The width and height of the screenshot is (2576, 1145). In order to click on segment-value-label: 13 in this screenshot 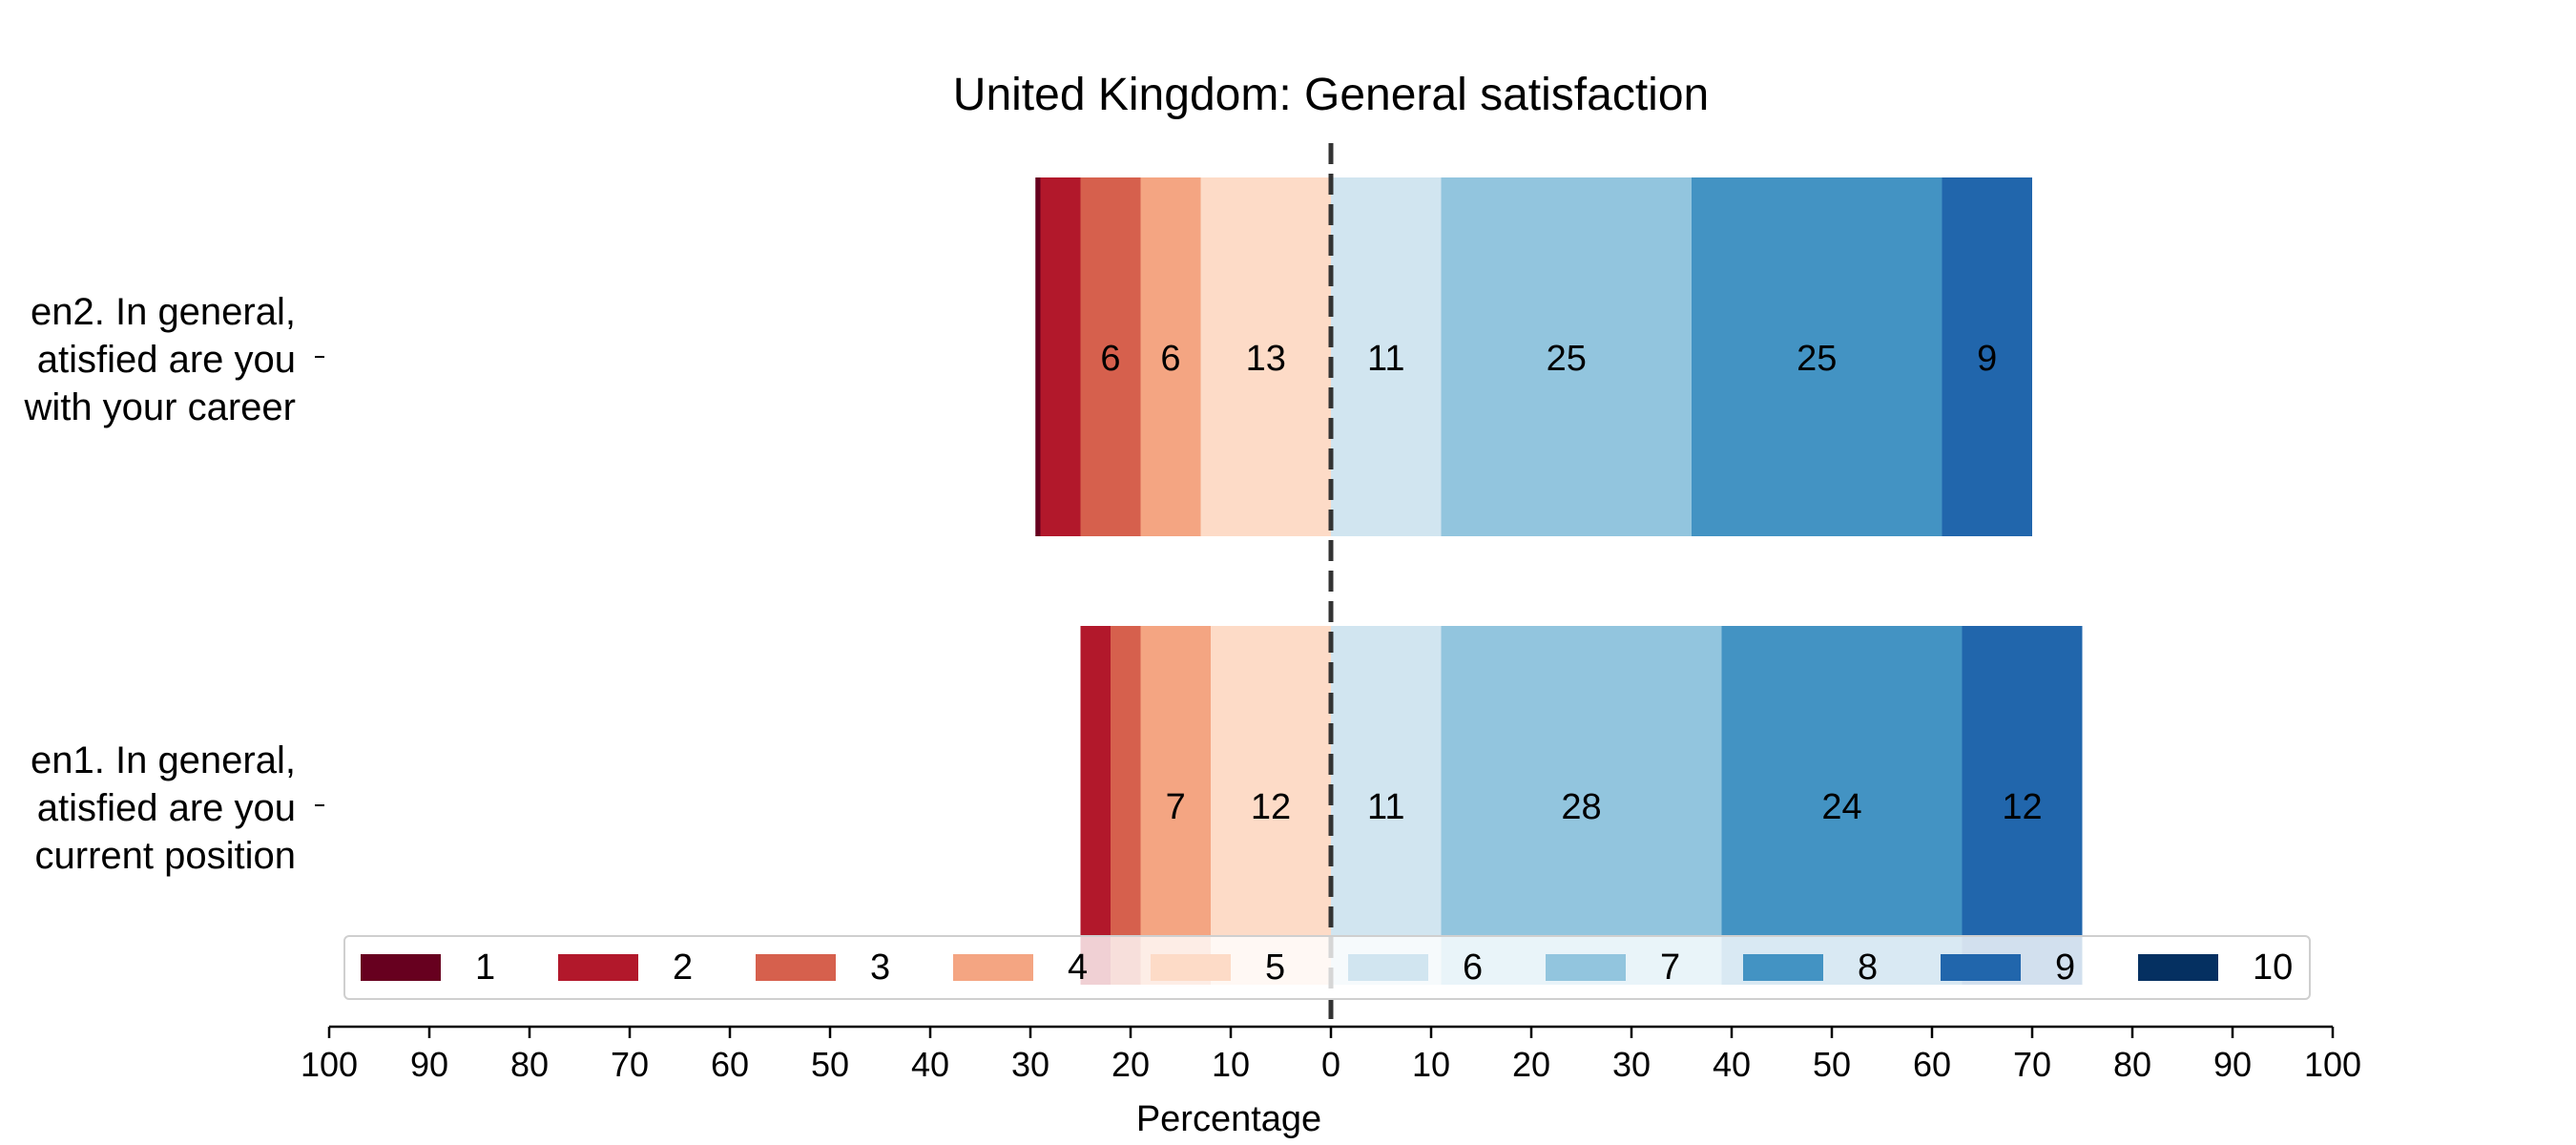, I will do `click(1266, 359)`.